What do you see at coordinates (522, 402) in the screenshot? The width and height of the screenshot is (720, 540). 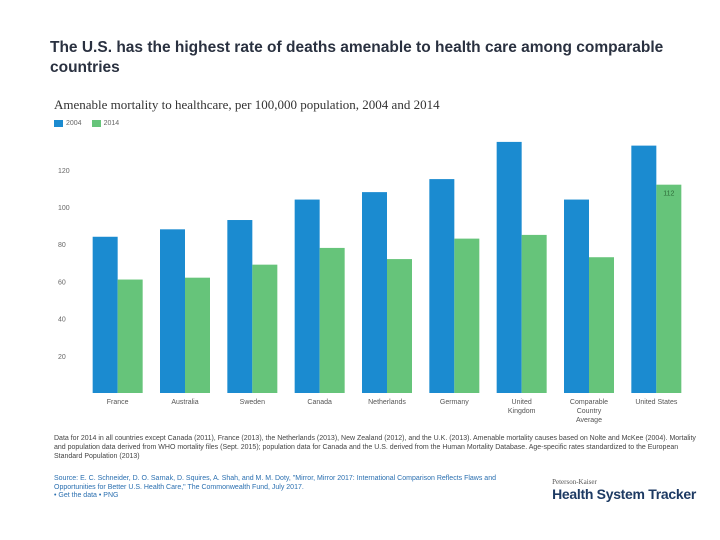 I see `x-tick-label: United` at bounding box center [522, 402].